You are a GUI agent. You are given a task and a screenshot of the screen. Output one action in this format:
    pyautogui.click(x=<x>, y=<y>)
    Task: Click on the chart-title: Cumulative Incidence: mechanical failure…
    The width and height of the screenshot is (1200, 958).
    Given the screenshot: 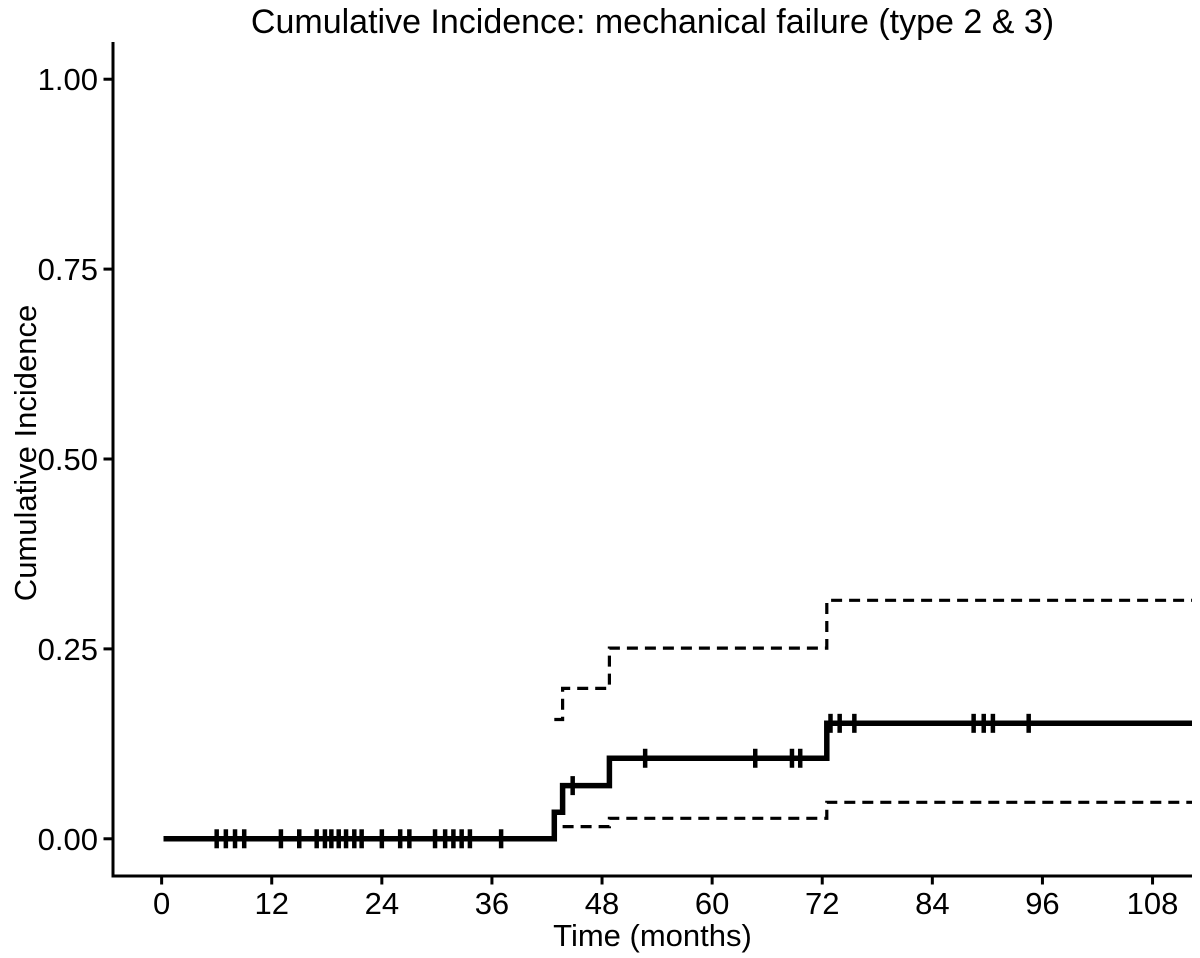 What is the action you would take?
    pyautogui.click(x=652, y=22)
    